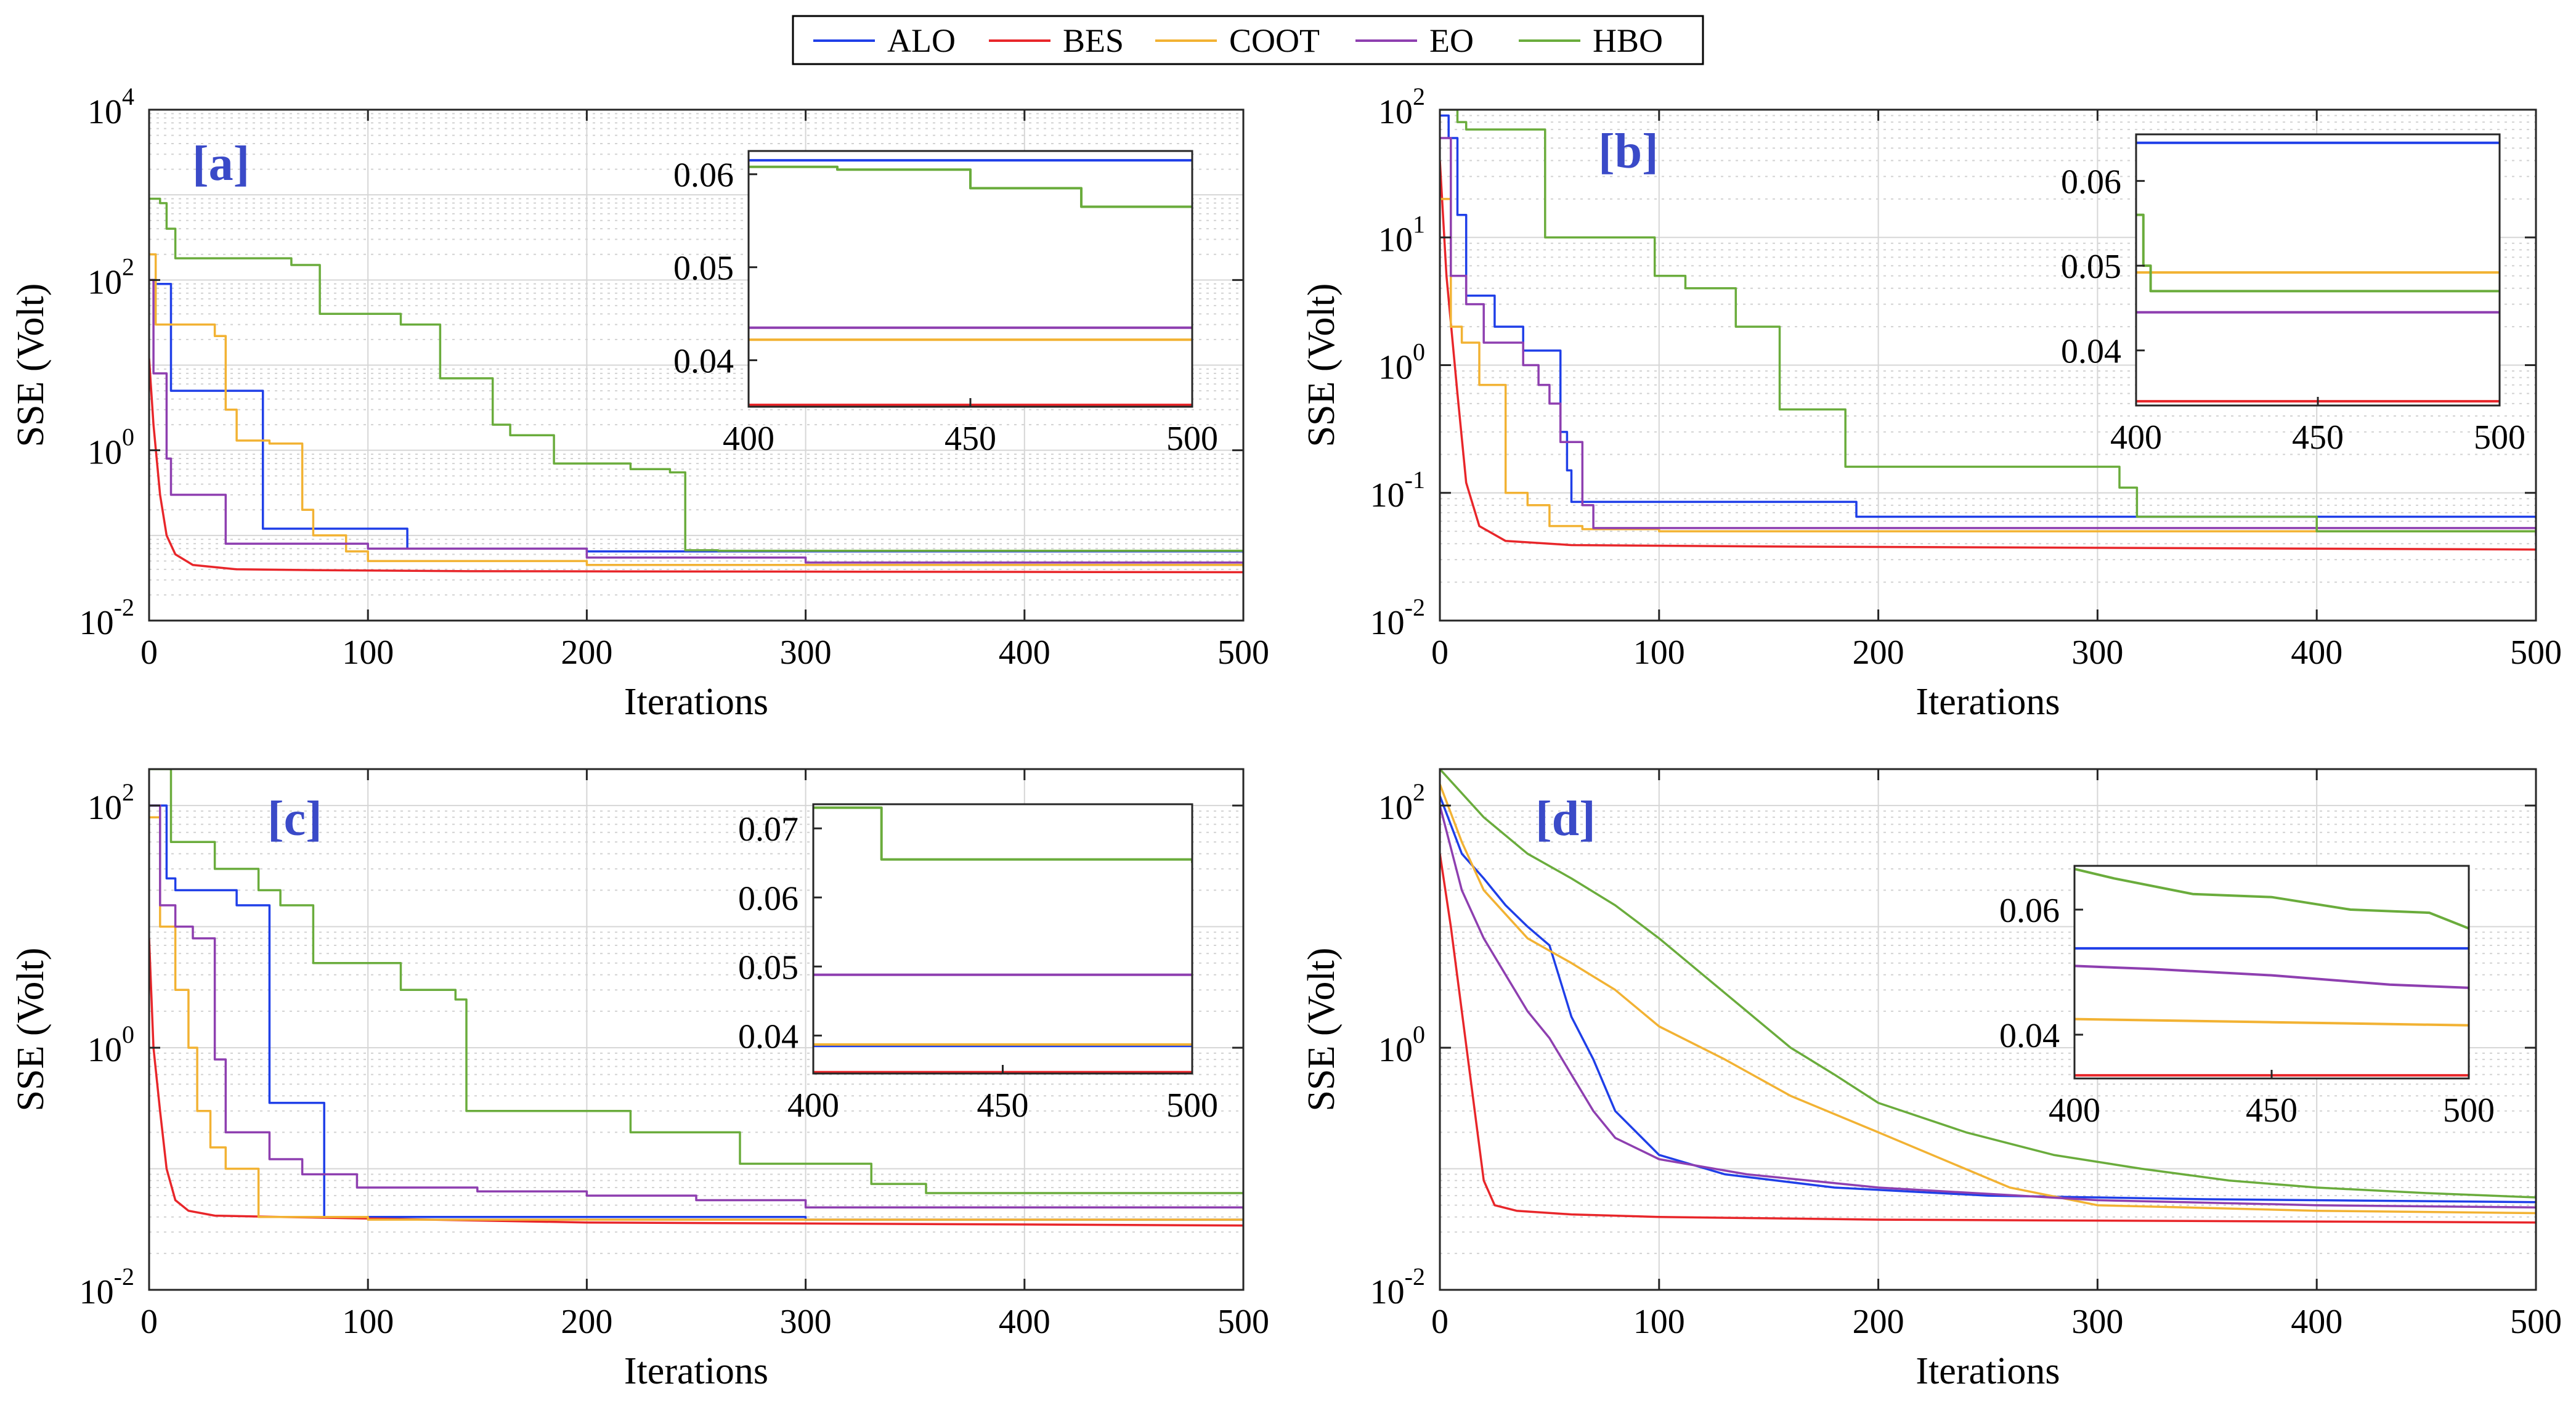 The width and height of the screenshot is (2576, 1402). I want to click on inset-series-line-eo, so click(2271, 976).